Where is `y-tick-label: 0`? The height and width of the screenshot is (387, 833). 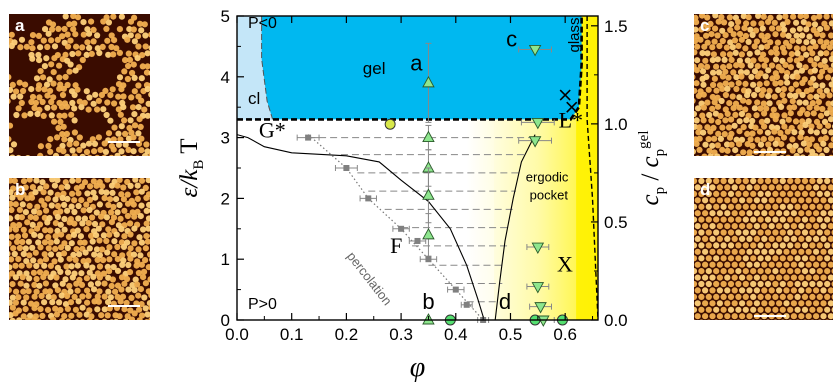 y-tick-label: 0 is located at coordinates (225, 320).